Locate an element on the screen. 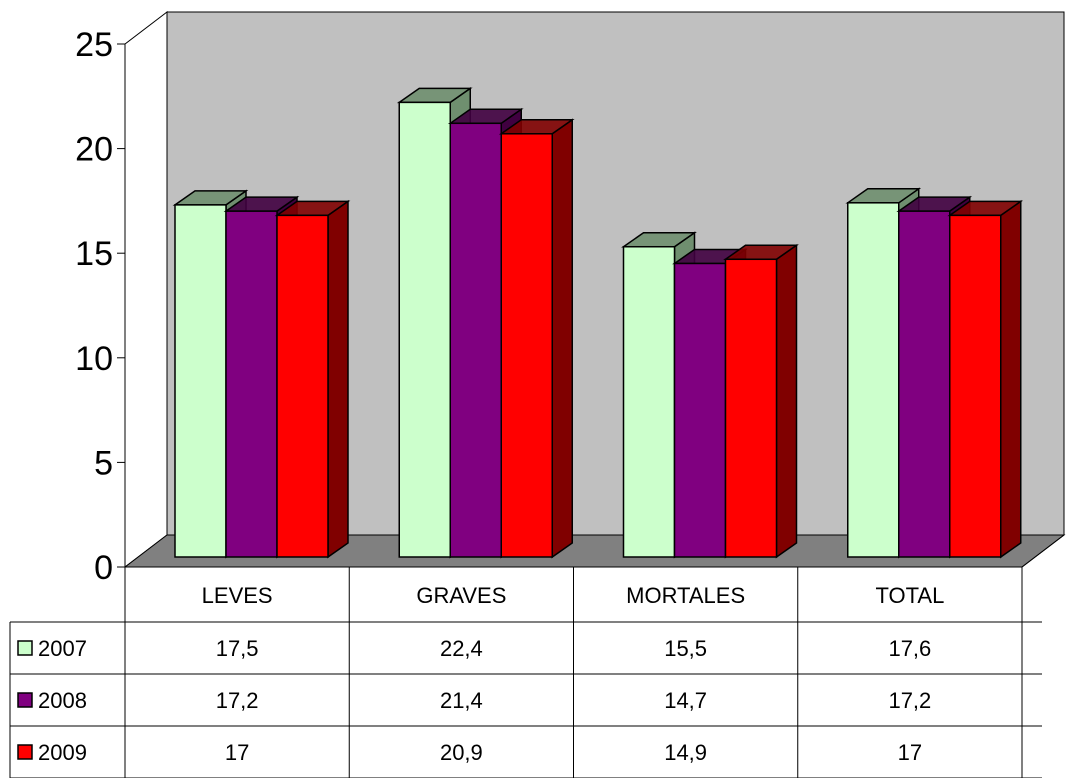 The height and width of the screenshot is (778, 1071). y-tick-label: 20 is located at coordinates (94, 150).